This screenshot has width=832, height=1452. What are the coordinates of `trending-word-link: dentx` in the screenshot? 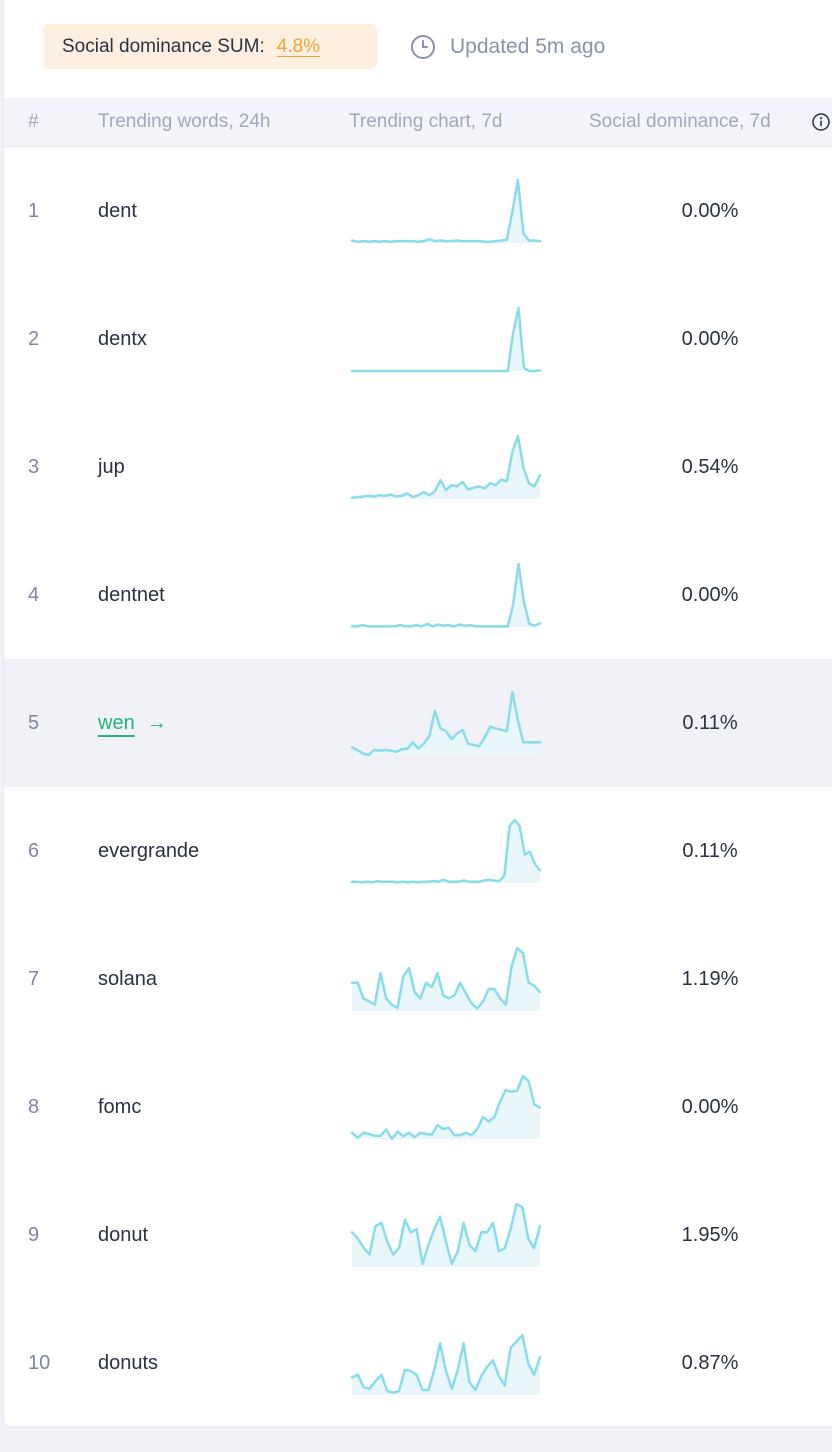 It's located at (122, 339).